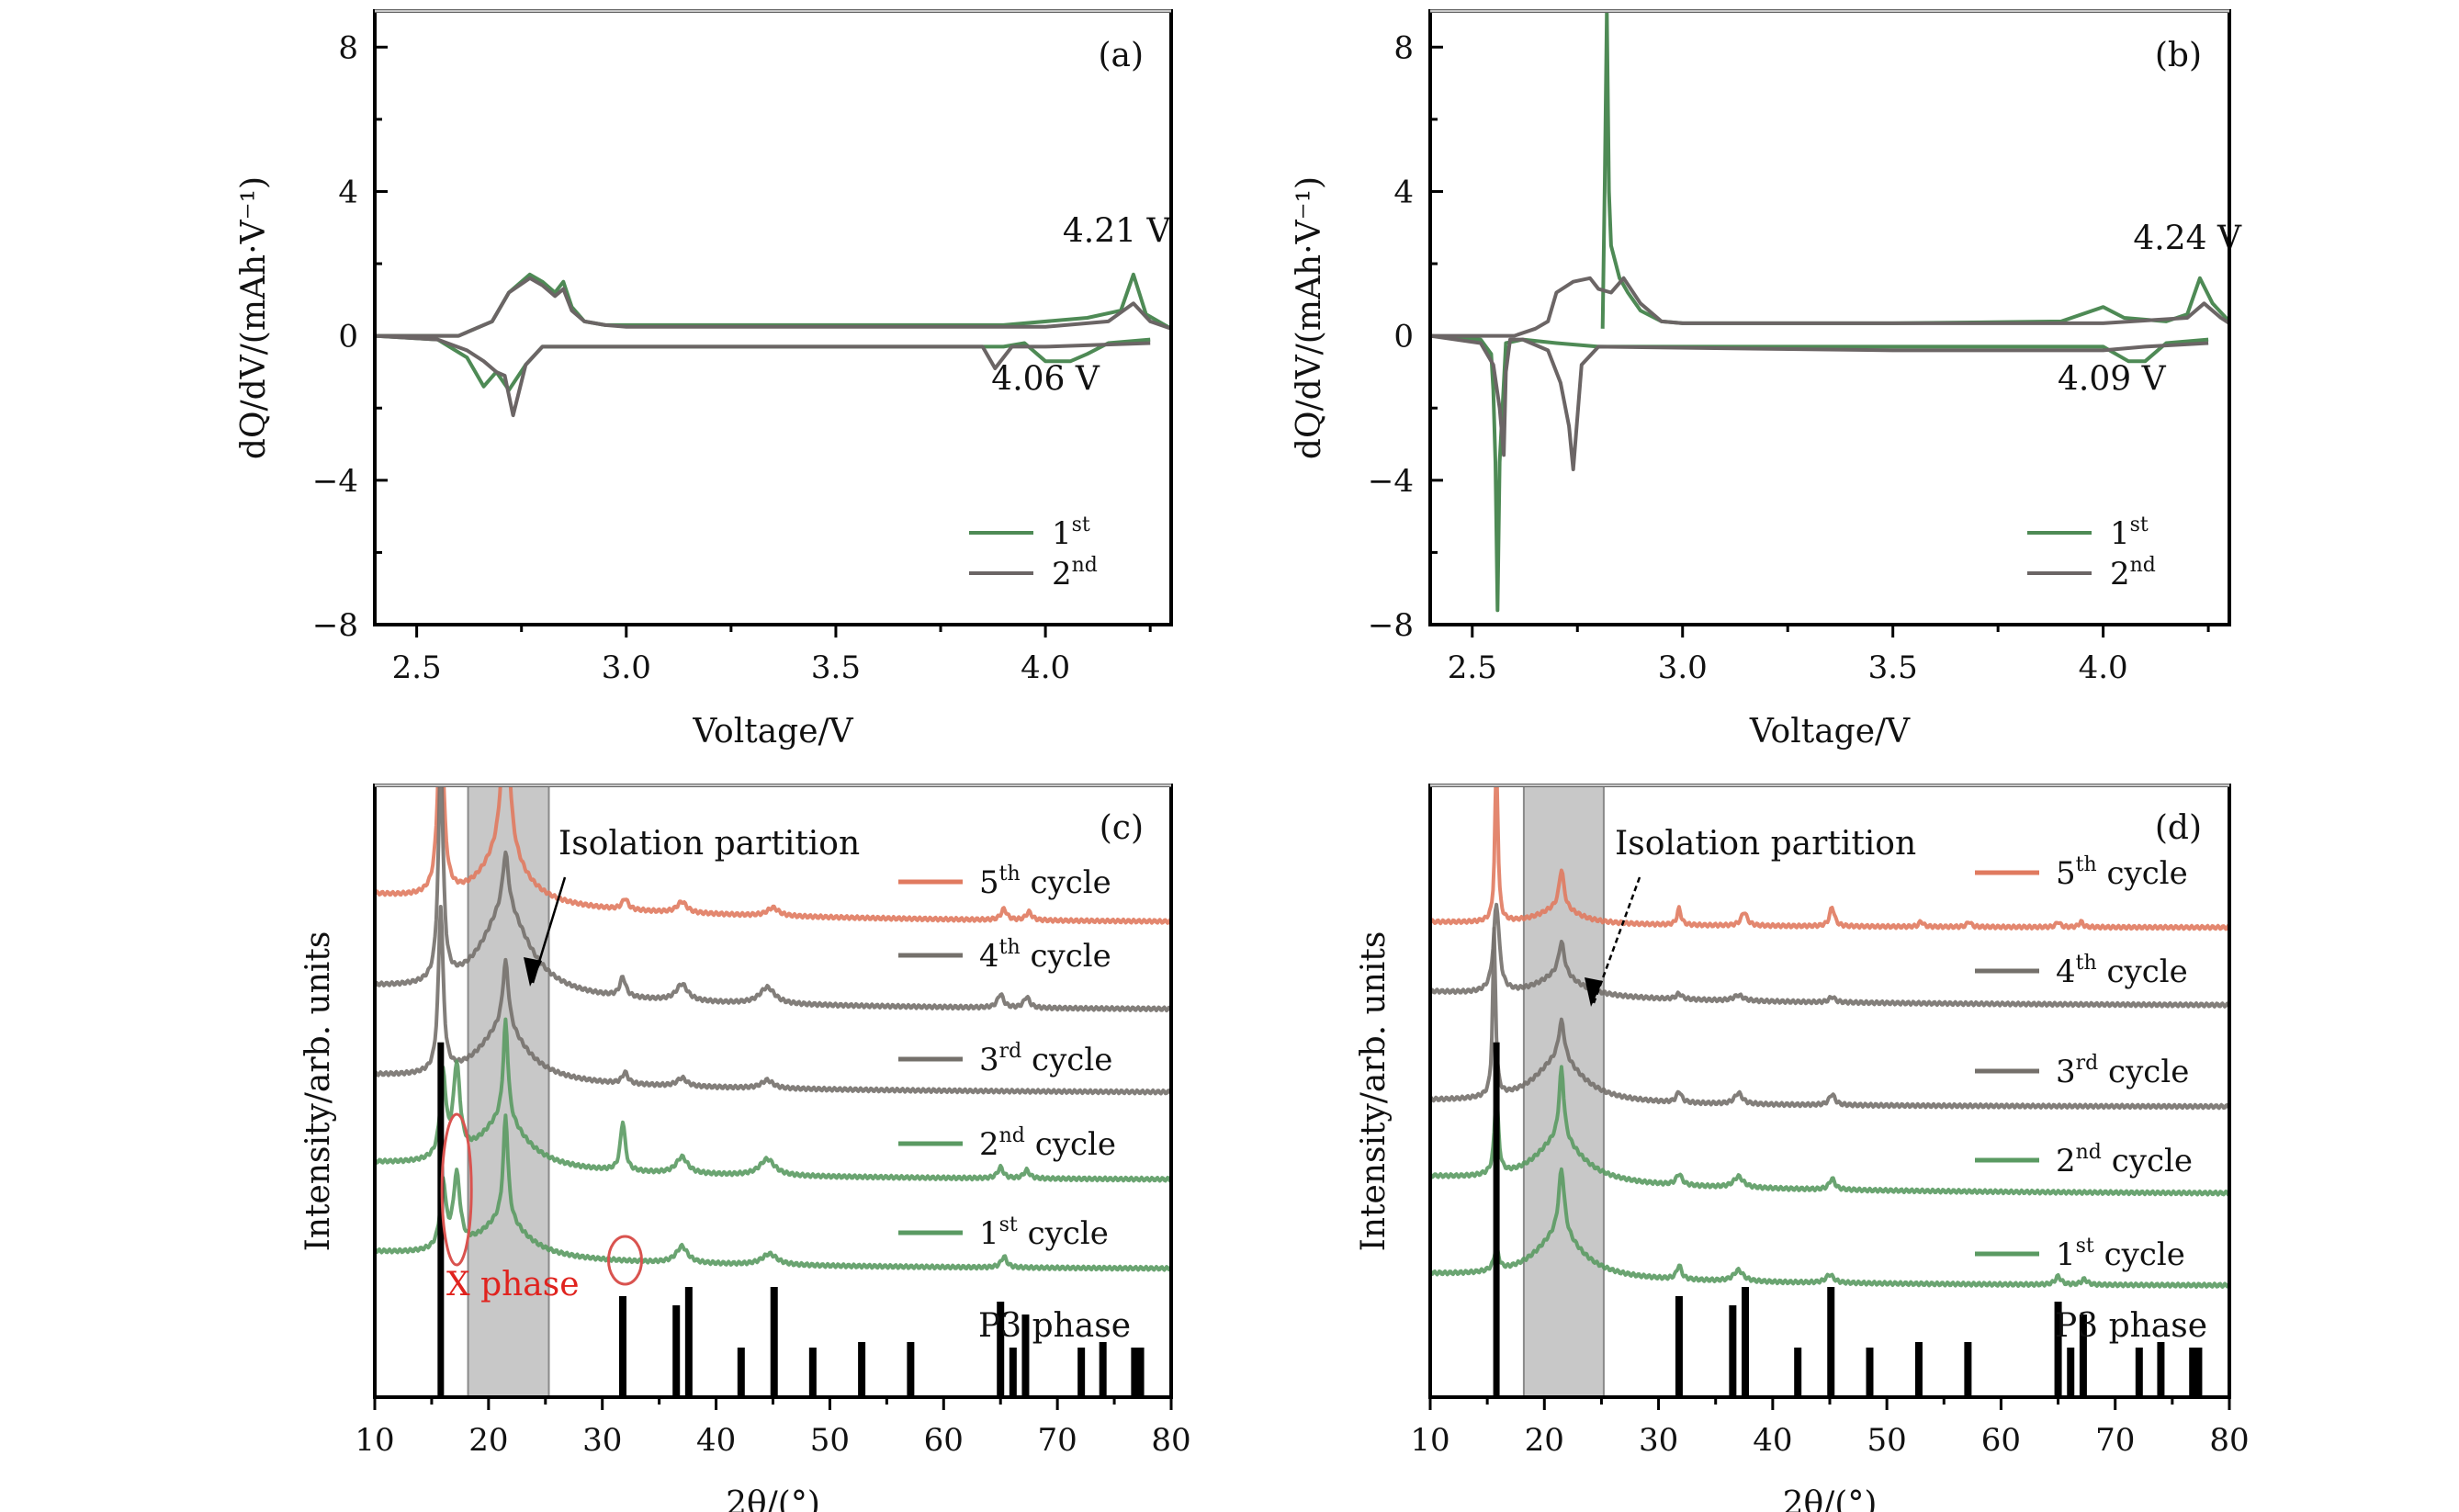 This screenshot has width=2459, height=1512. I want to click on peak-annotation: 4.21 V, so click(1117, 231).